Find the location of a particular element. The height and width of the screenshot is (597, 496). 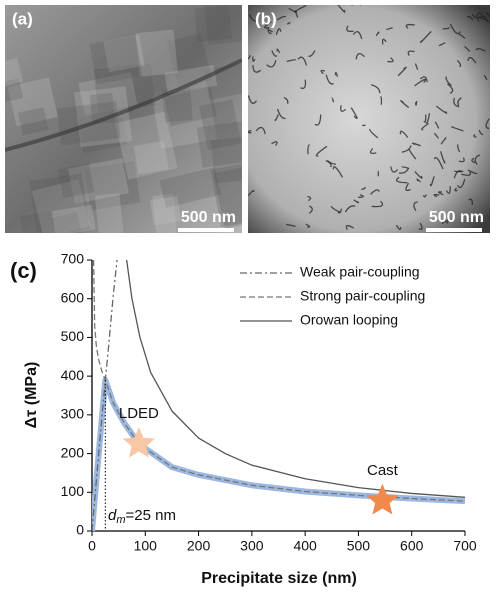

annotation: dm=25 nm is located at coordinates (142, 516).